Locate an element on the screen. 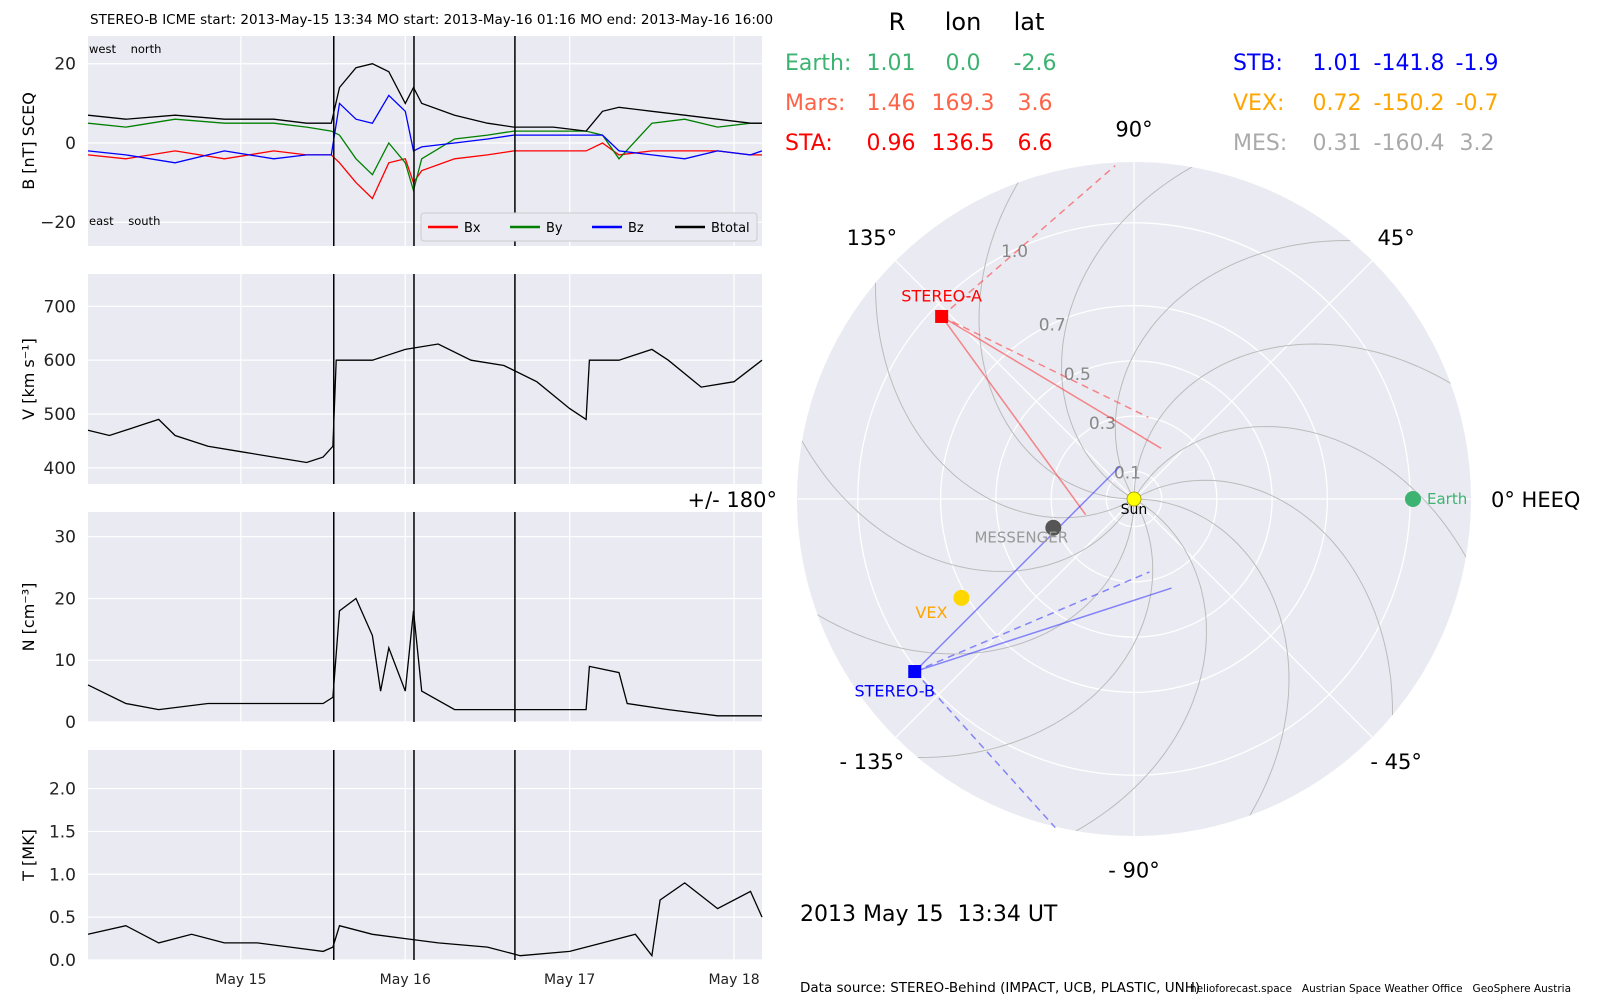 The image size is (1600, 1000). legend-label-by: By is located at coordinates (554, 228).